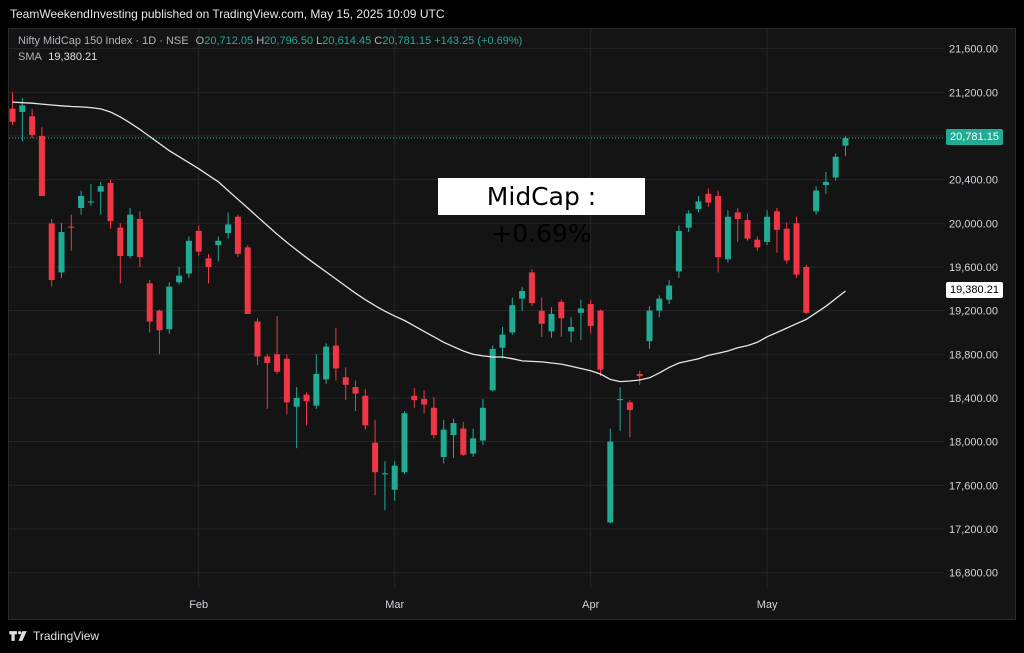  I want to click on footer-branding: TradingView, so click(53, 636).